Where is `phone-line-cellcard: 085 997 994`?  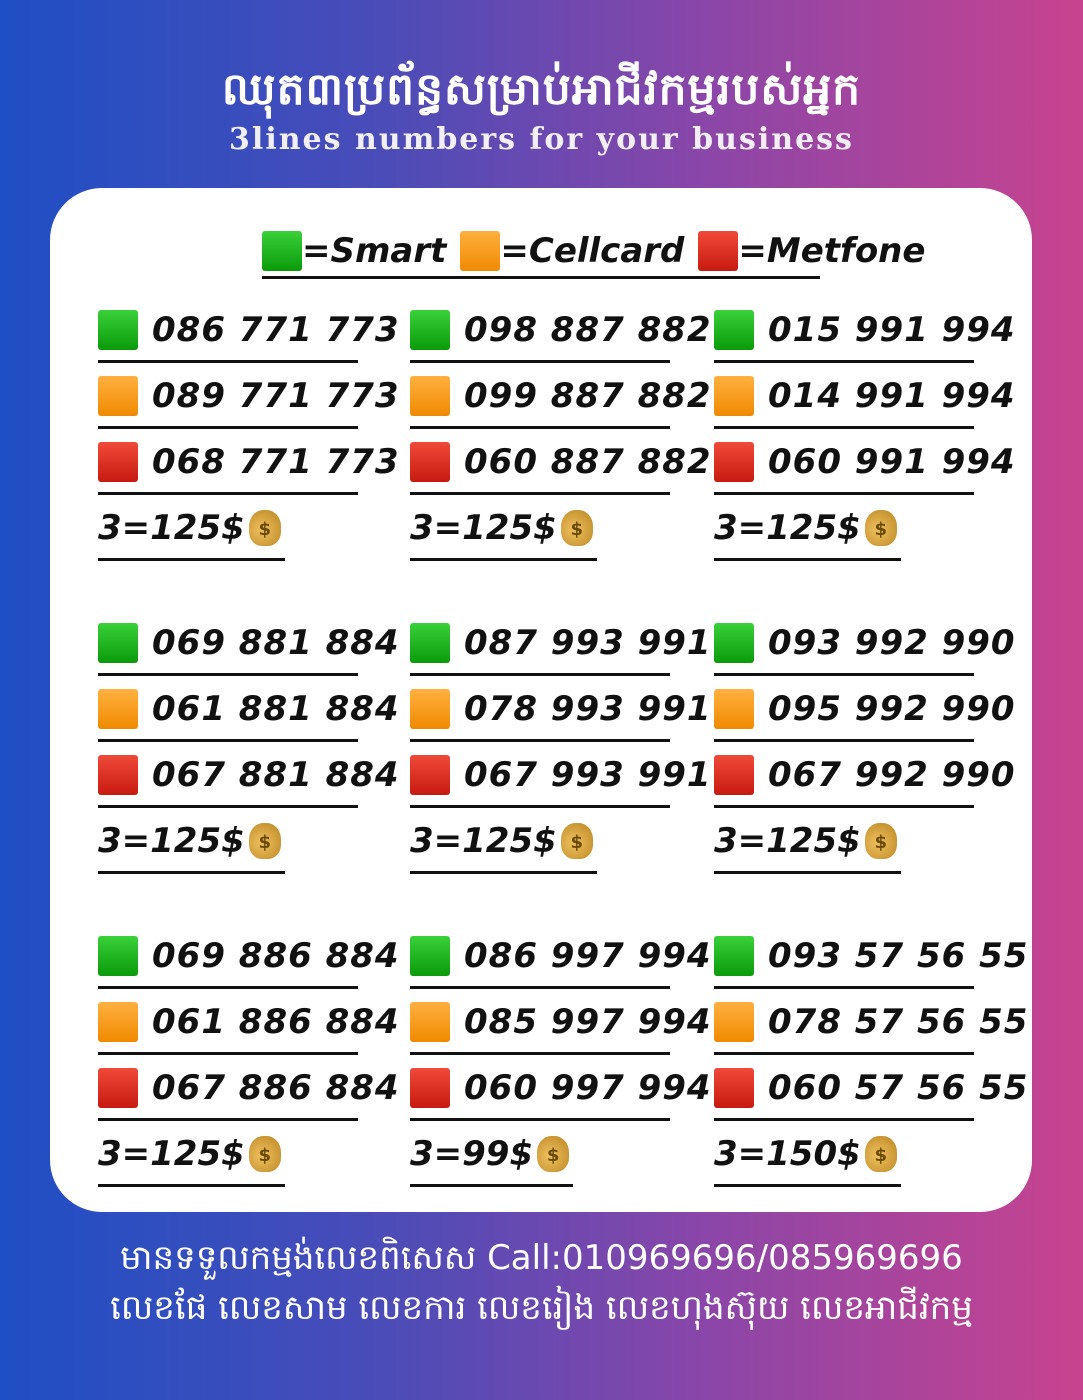
phone-line-cellcard: 085 997 994 is located at coordinates (560, 1023).